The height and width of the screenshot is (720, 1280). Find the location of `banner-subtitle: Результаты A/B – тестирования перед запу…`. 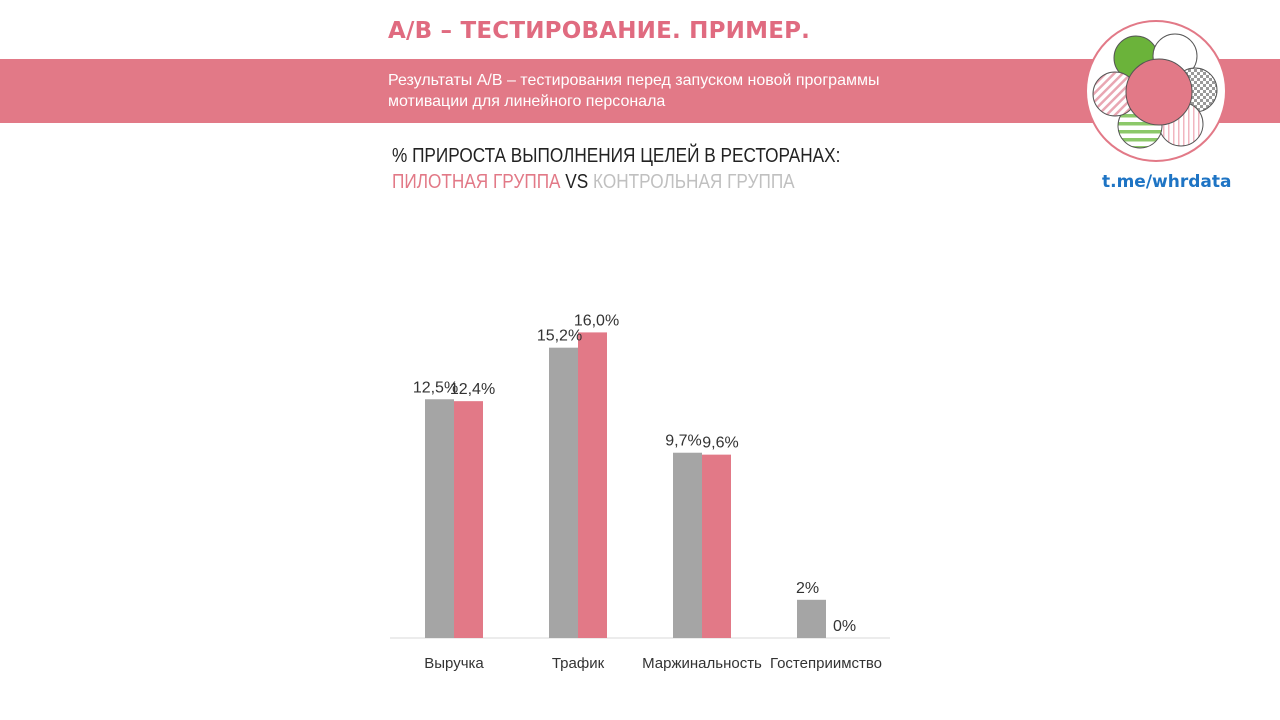

banner-subtitle: Результаты A/B – тестирования перед запу… is located at coordinates (634, 91).